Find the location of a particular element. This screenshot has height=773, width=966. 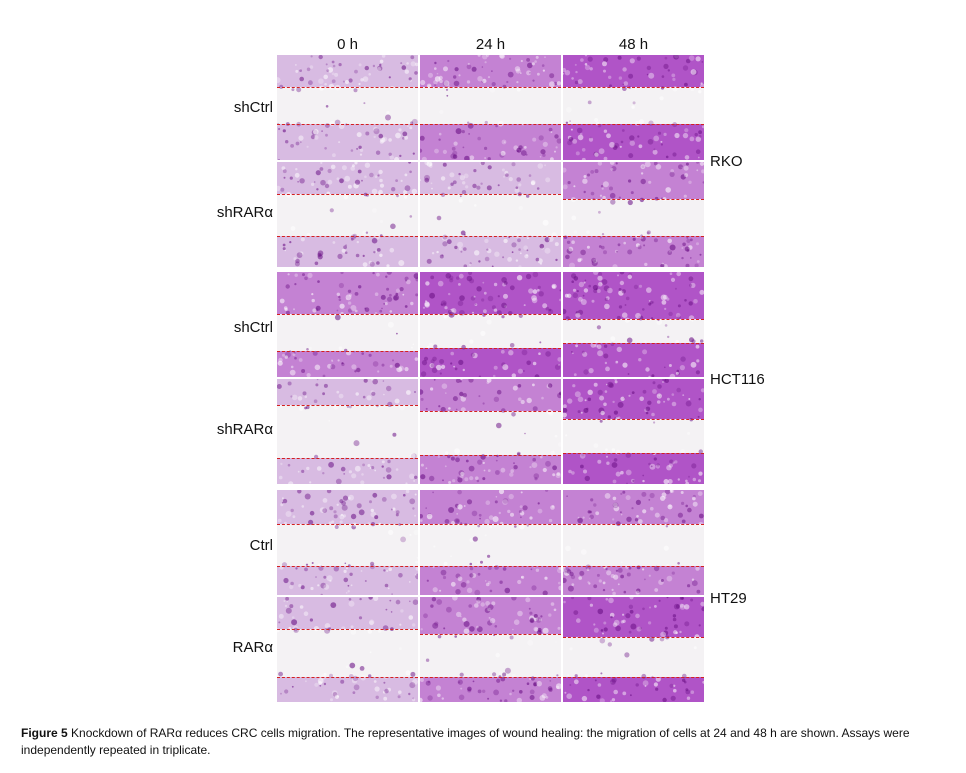

row-label-hct116-shrara: shRARα is located at coordinates (244, 429).